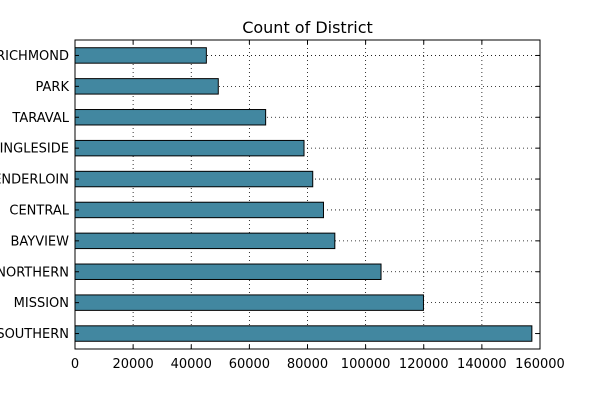 Image resolution: width=600 pixels, height=400 pixels. I want to click on y-tick-label: RICHMOND, so click(34, 56).